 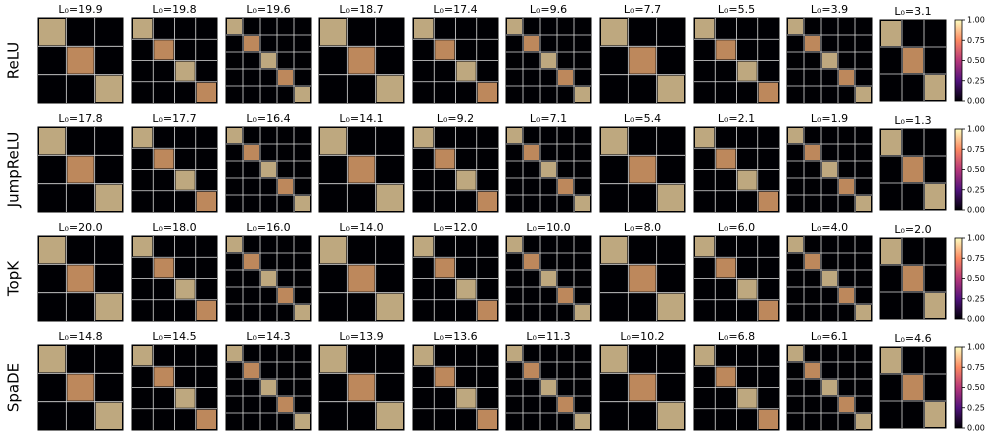 I want to click on panel-title: L₀=17.8, so click(x=80, y=118).